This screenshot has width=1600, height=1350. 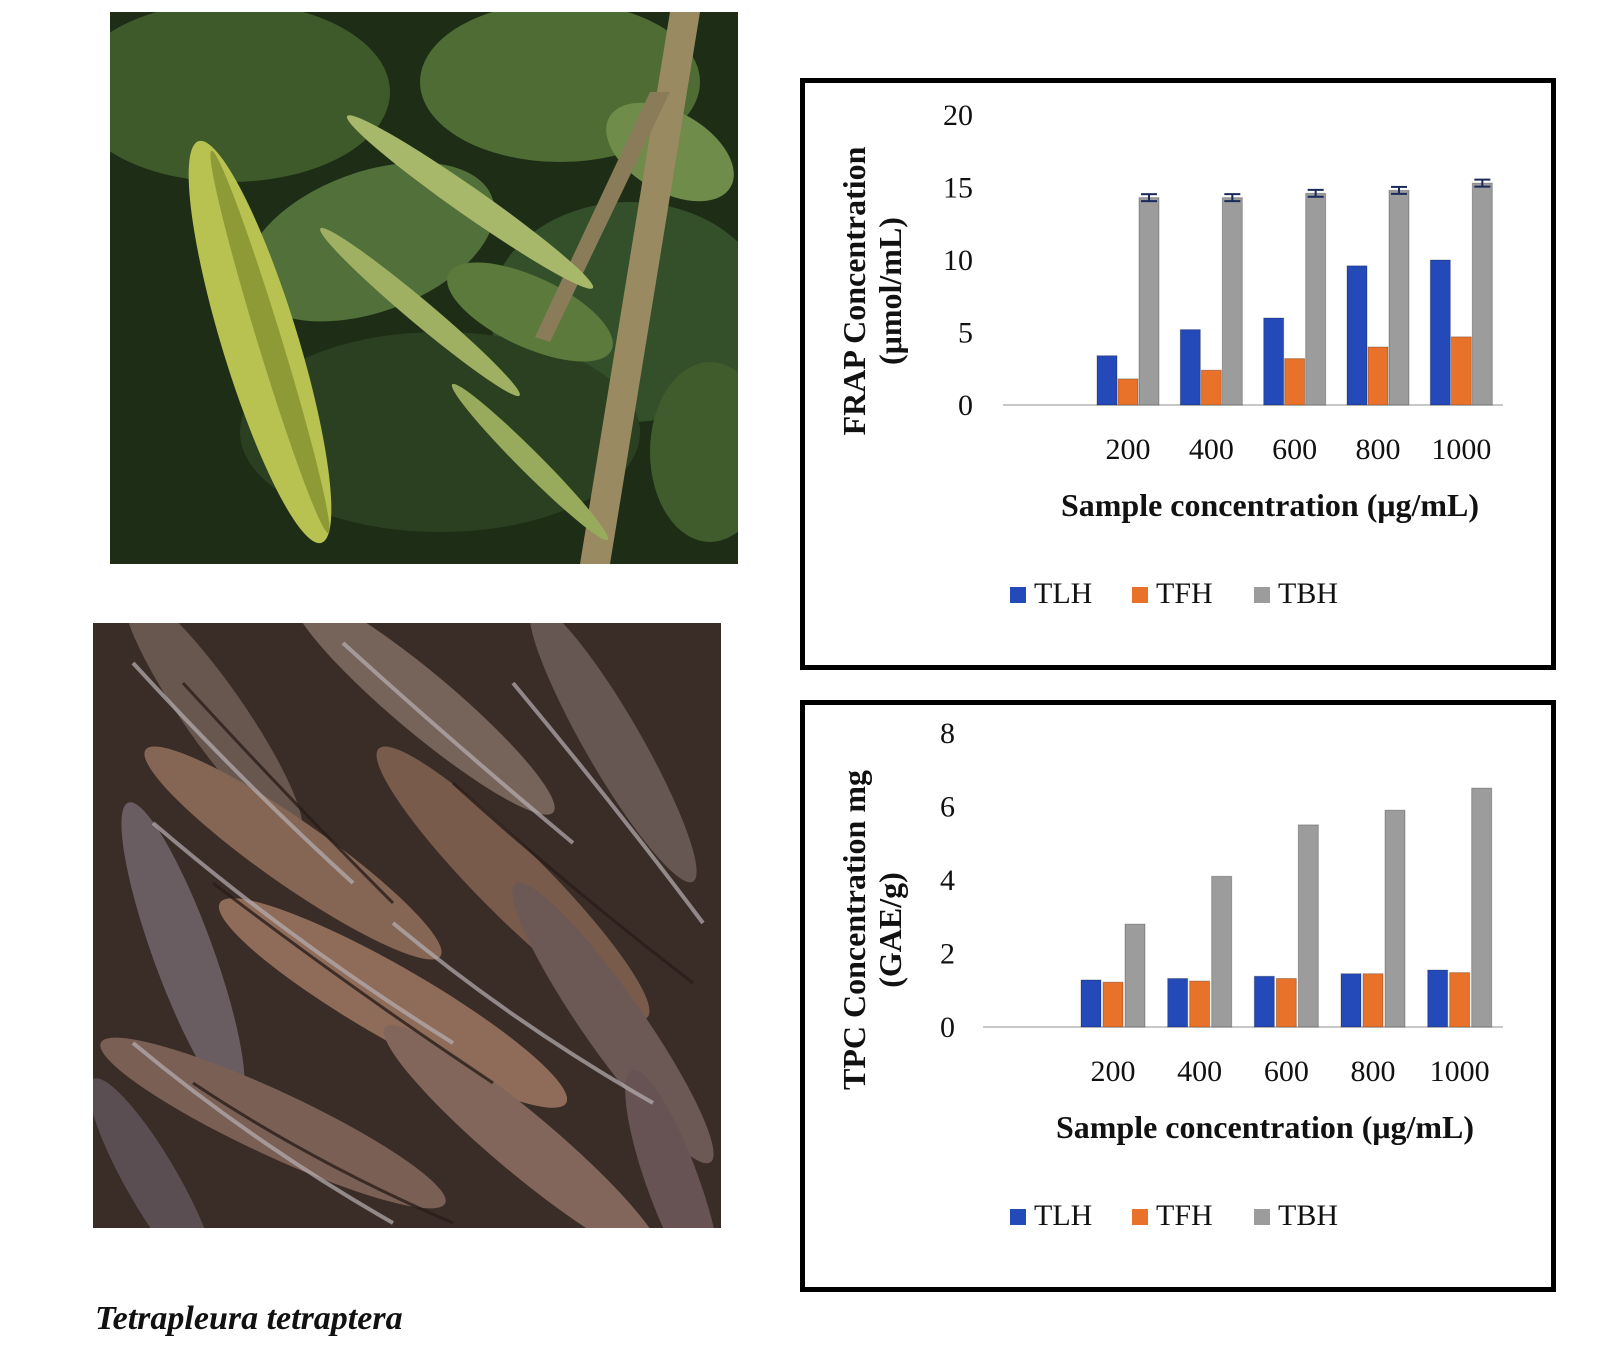 What do you see at coordinates (1199, 1071) in the screenshot?
I see `tpc-xtick-400: 400` at bounding box center [1199, 1071].